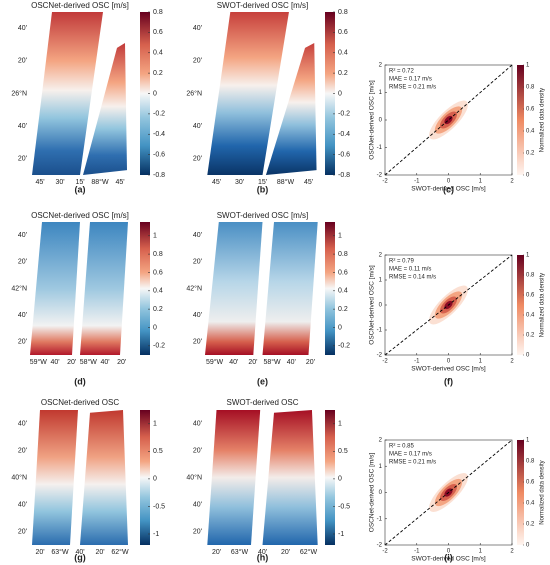  Describe the element at coordinates (262, 402) in the screenshot. I see `panel-title: SWOT-derived OSC` at that location.